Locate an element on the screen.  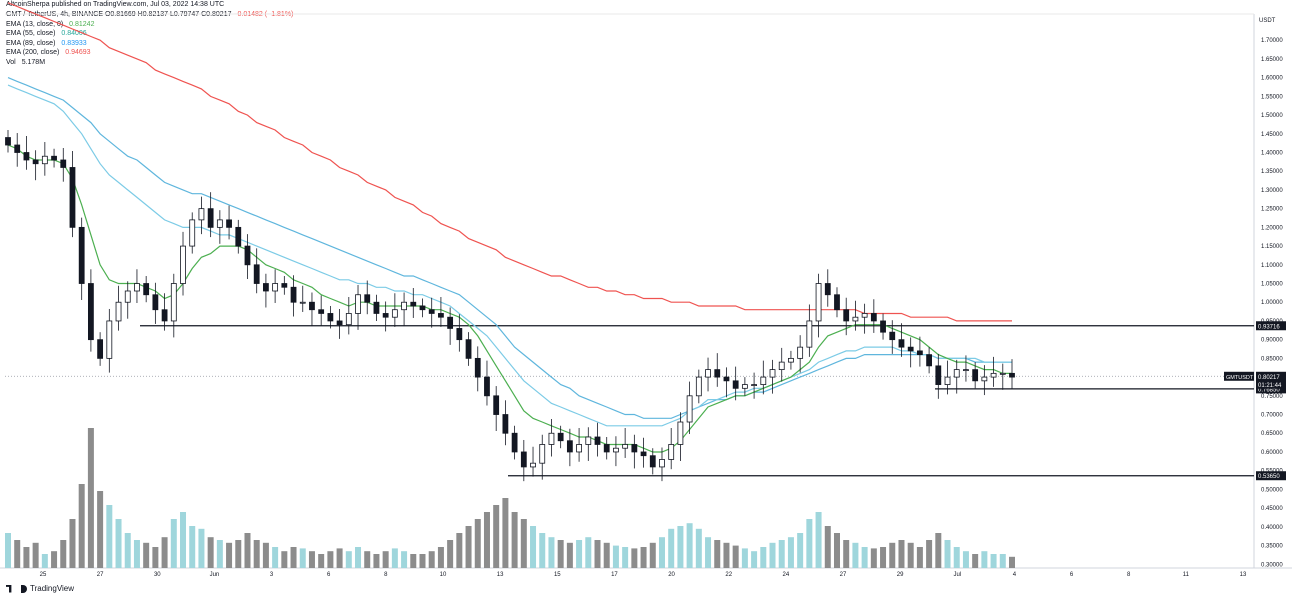
price-tick-label: 1.60000 is located at coordinates (1272, 79).